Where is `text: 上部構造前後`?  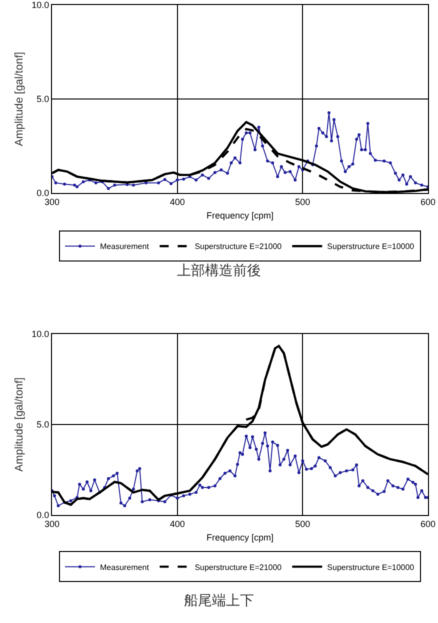
text: 上部構造前後 is located at coordinates (219, 270).